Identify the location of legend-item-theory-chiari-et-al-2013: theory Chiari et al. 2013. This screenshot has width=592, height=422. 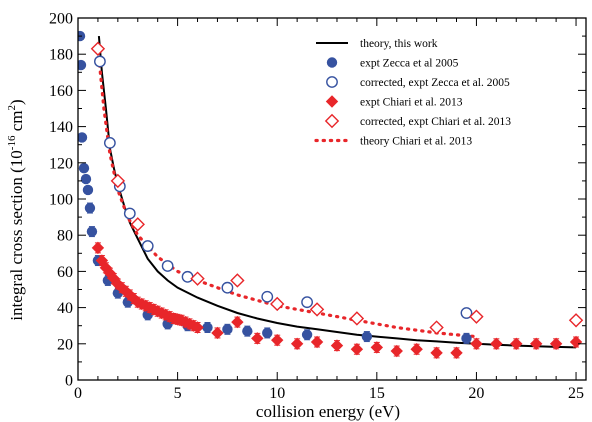
(393, 142).